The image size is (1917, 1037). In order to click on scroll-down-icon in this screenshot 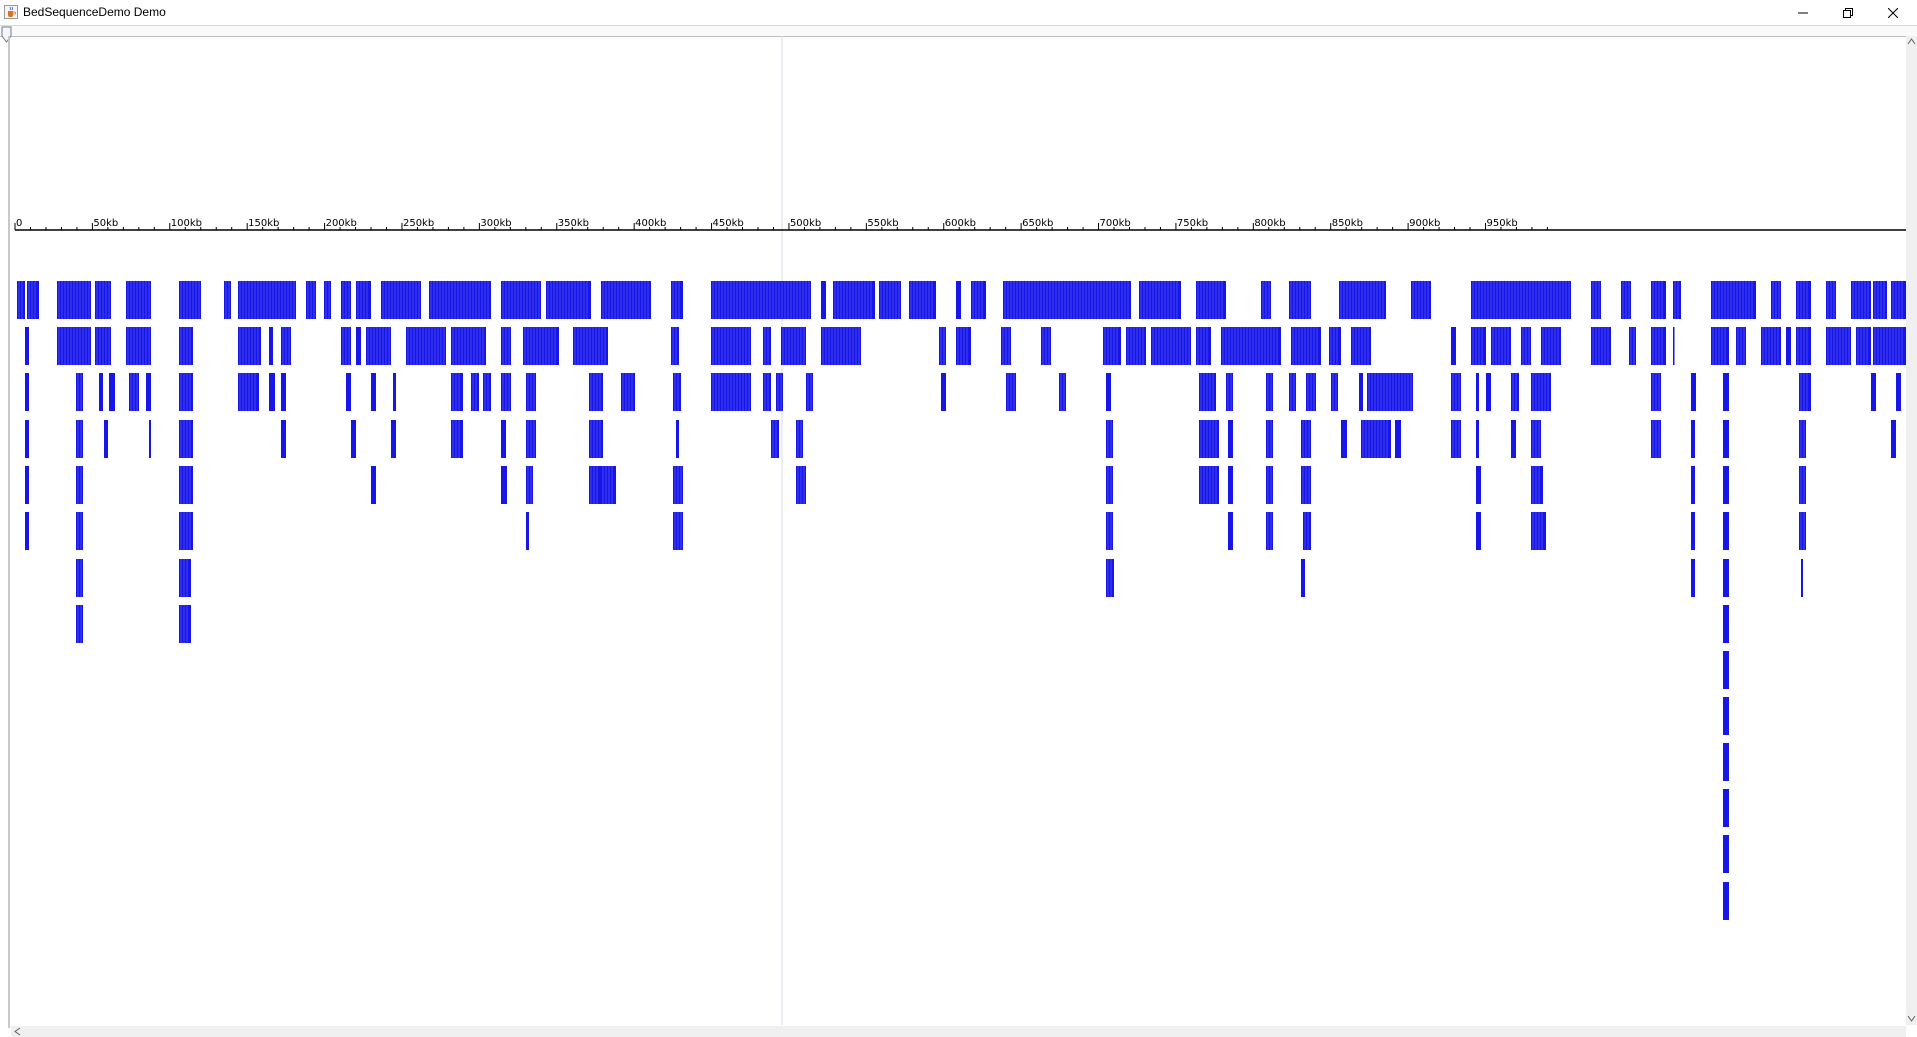, I will do `click(1911, 1018)`.